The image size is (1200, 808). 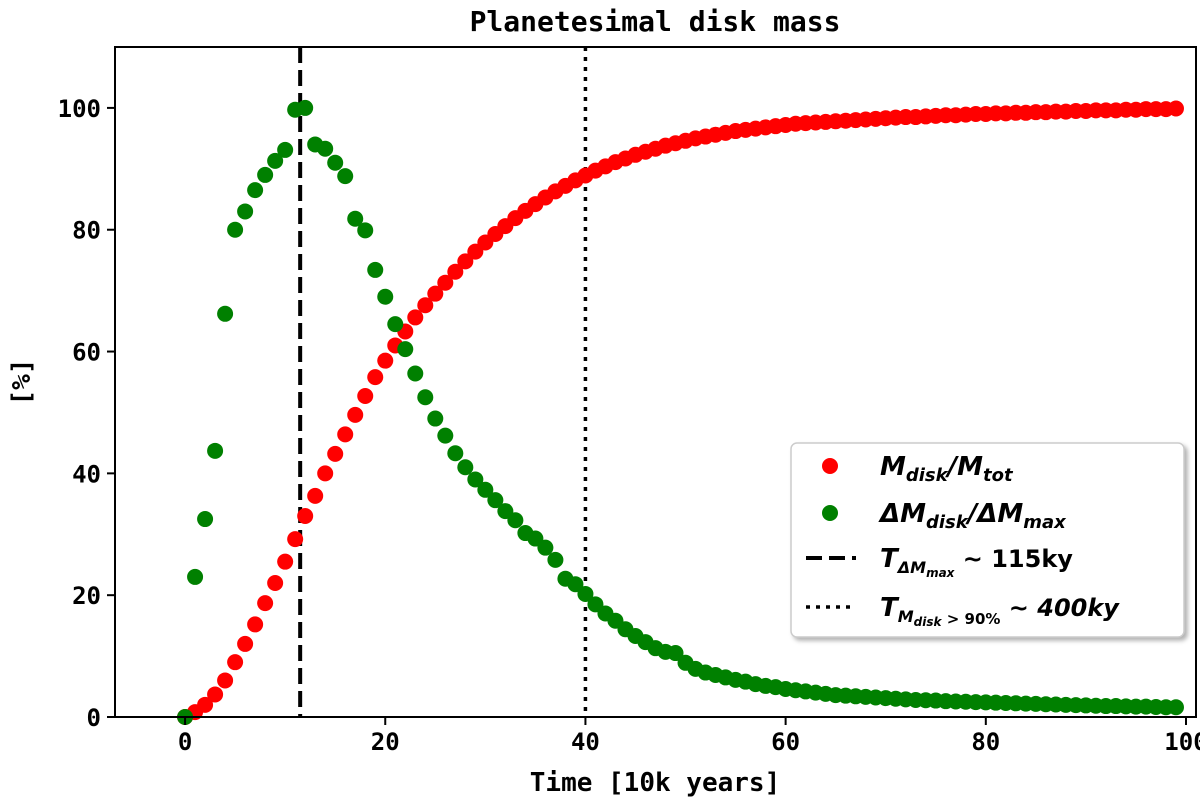 I want to click on y-tick-label: 80, so click(x=86, y=231).